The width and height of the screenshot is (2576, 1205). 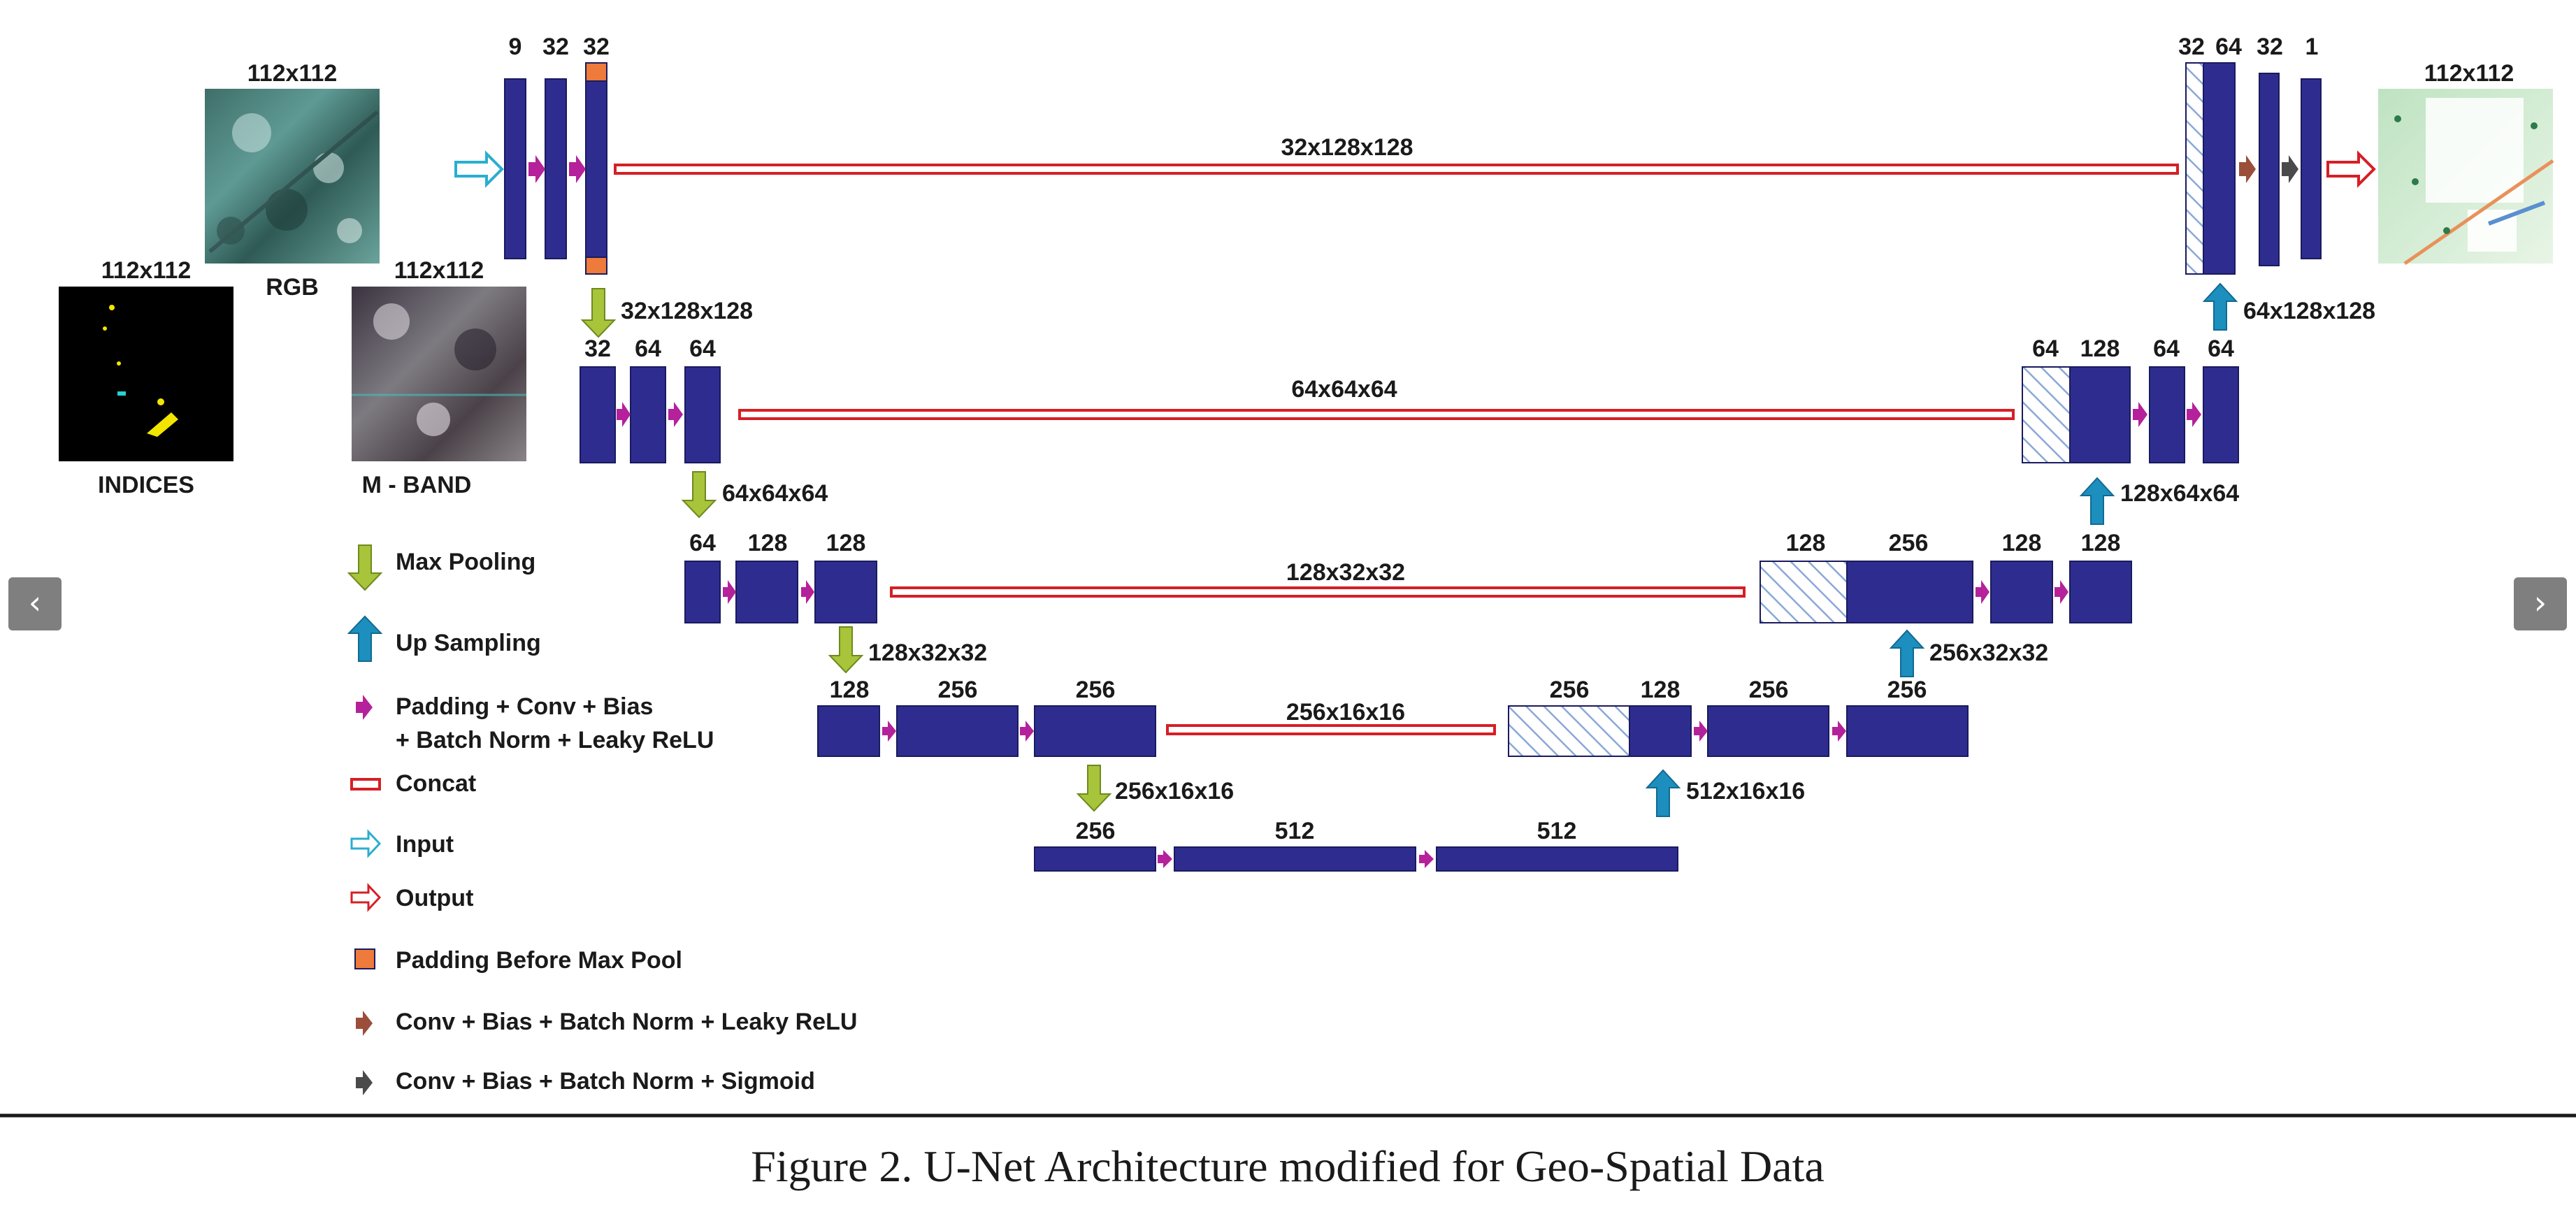 What do you see at coordinates (1769, 690) in the screenshot?
I see `dec4-ch-2: 256` at bounding box center [1769, 690].